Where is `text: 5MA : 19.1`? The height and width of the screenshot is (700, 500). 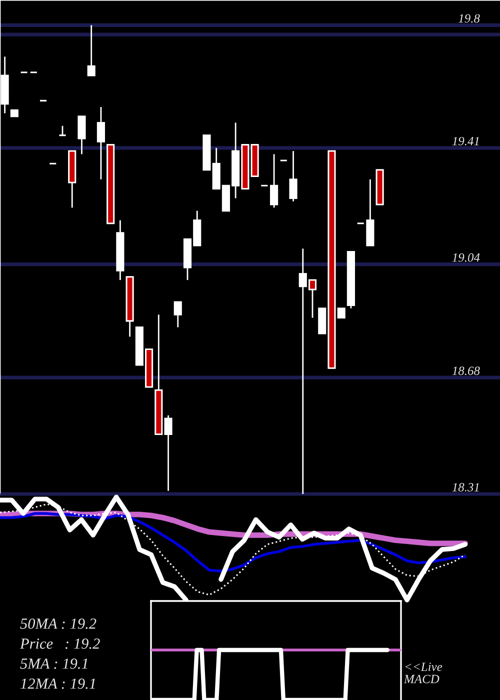 text: 5MA : 19.1 is located at coordinates (54, 663).